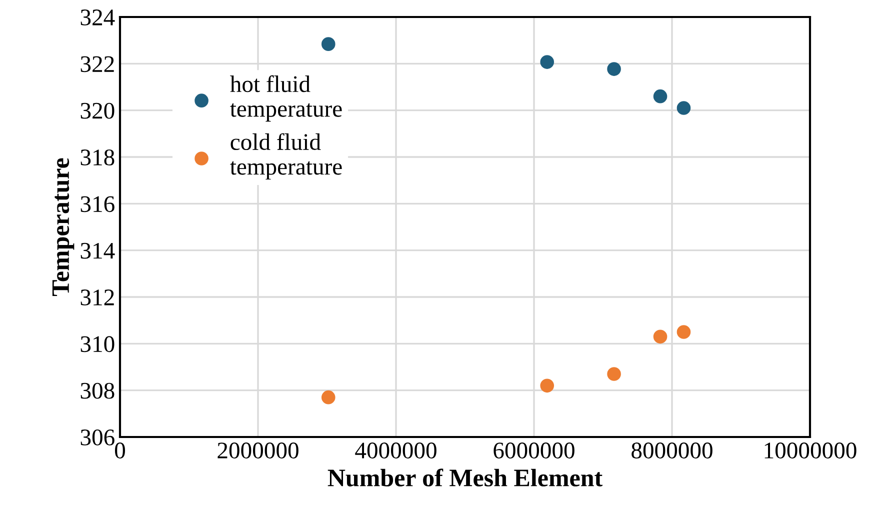  What do you see at coordinates (810, 450) in the screenshot?
I see `x-tick-label: 10000000` at bounding box center [810, 450].